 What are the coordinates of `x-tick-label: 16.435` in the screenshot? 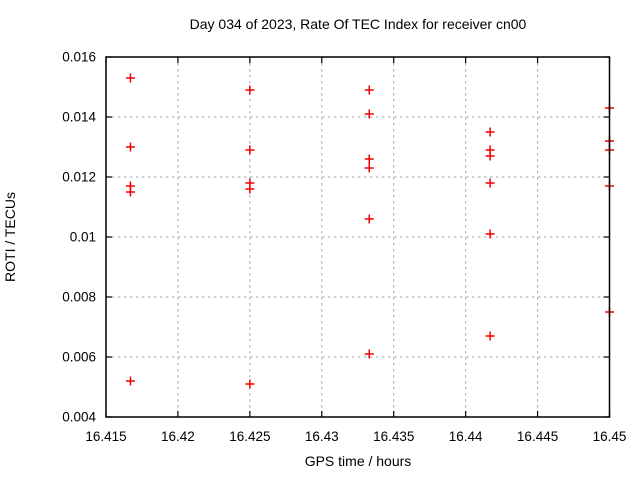 It's located at (393, 436).